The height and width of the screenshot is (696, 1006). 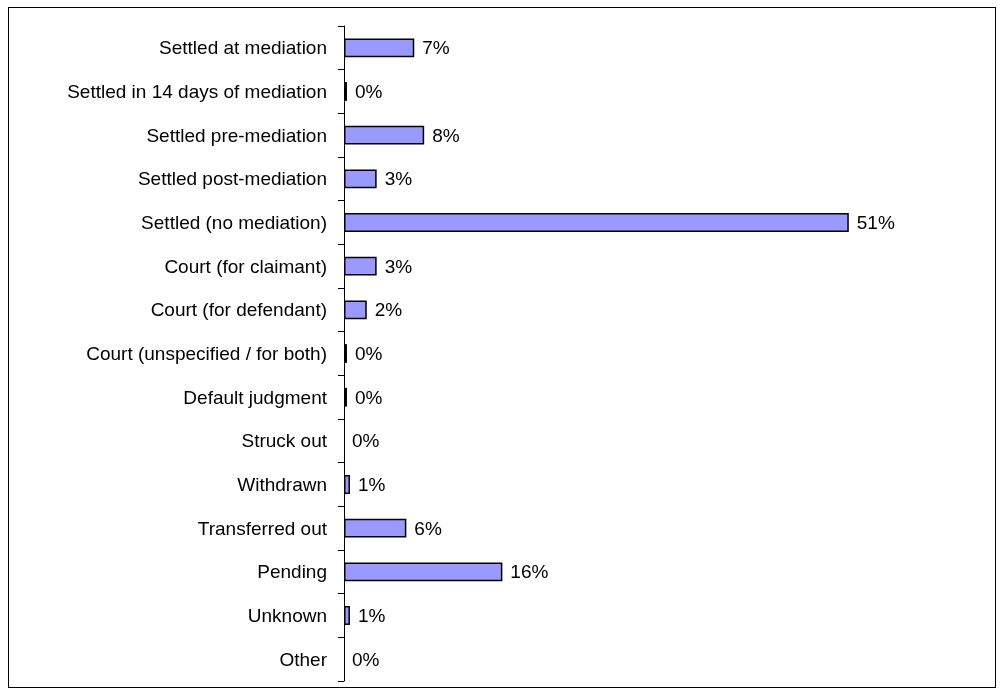 I want to click on y-tick-label: Withdrawn, so click(x=282, y=484).